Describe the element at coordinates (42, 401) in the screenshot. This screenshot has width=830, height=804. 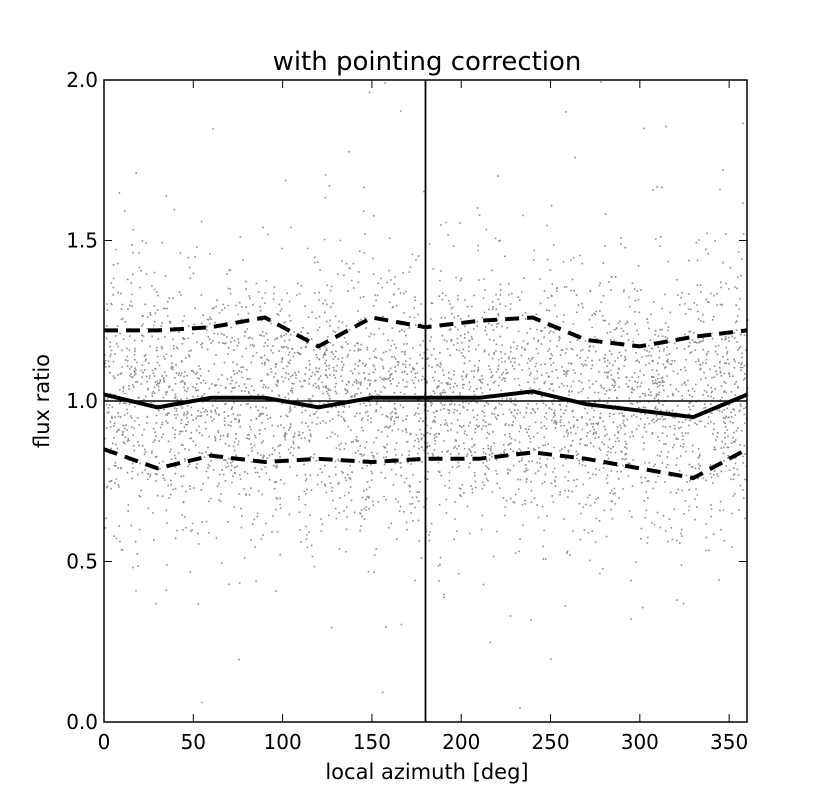
I see `y-axis-label: flux ratio` at that location.